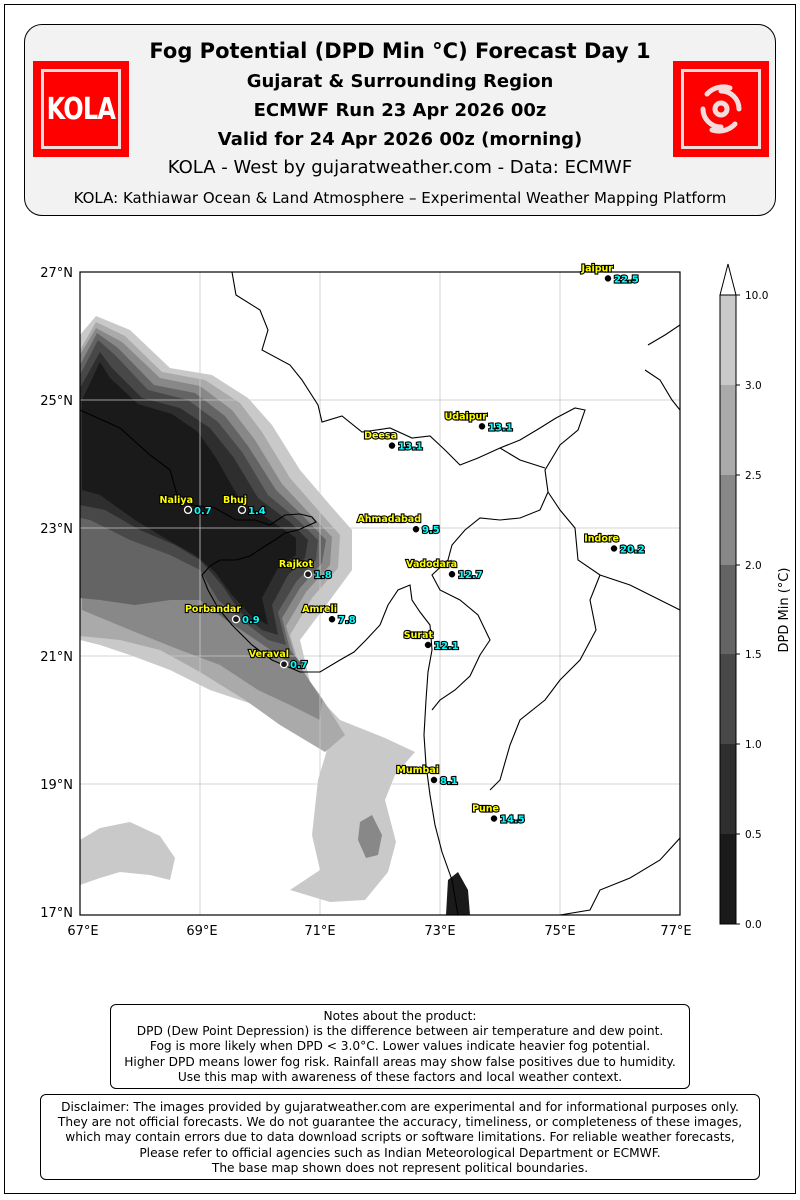 This screenshot has height=1200, width=800. Describe the element at coordinates (176, 500) in the screenshot. I see `city-name-label: Naliya` at that location.